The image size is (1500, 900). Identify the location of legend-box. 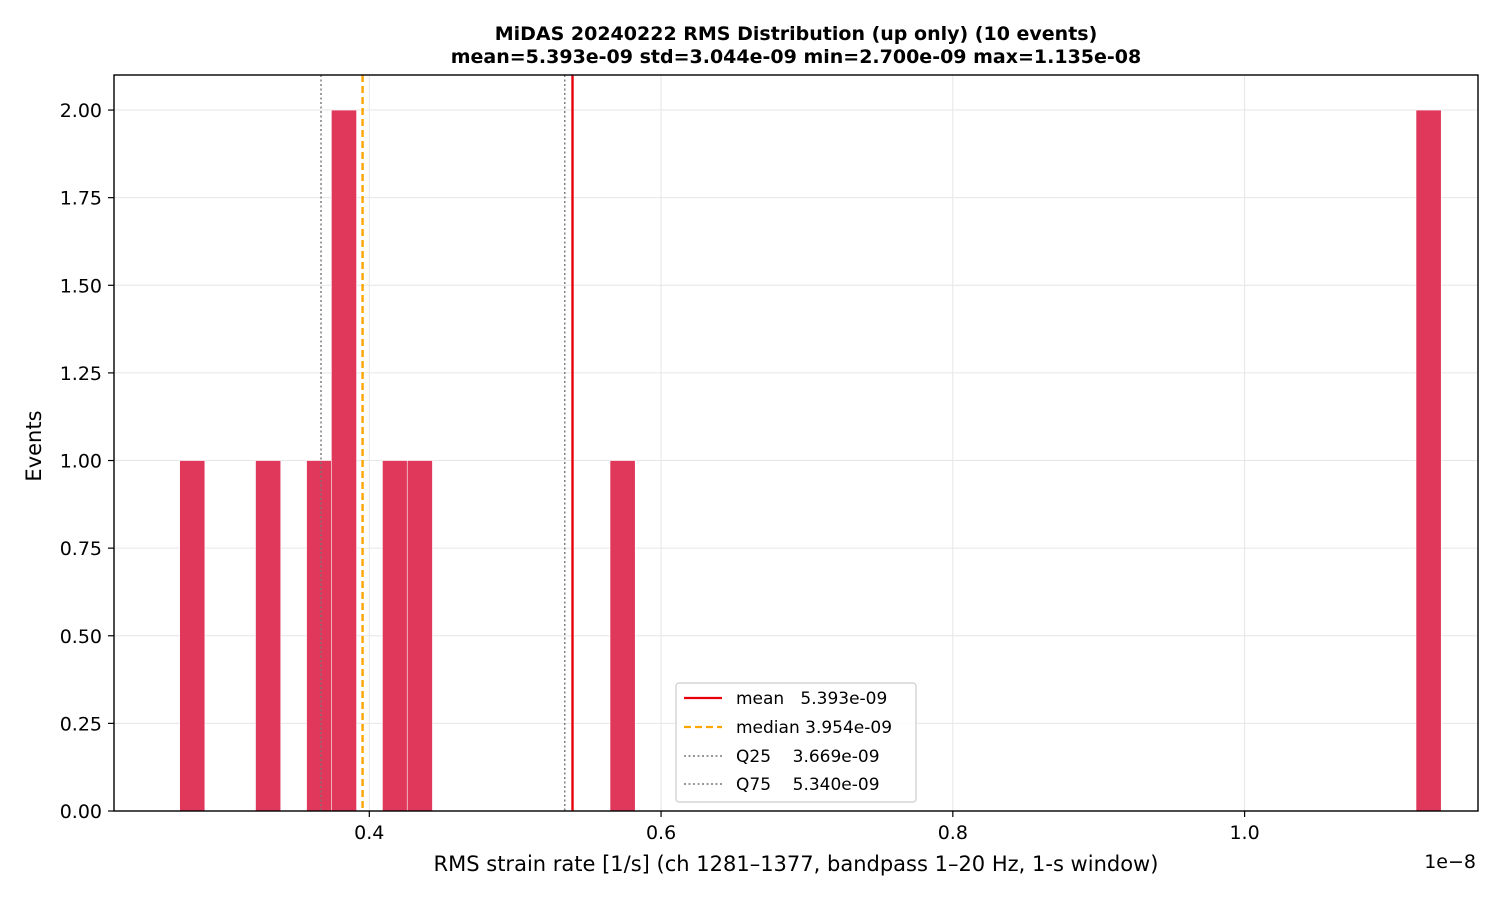
(796, 742).